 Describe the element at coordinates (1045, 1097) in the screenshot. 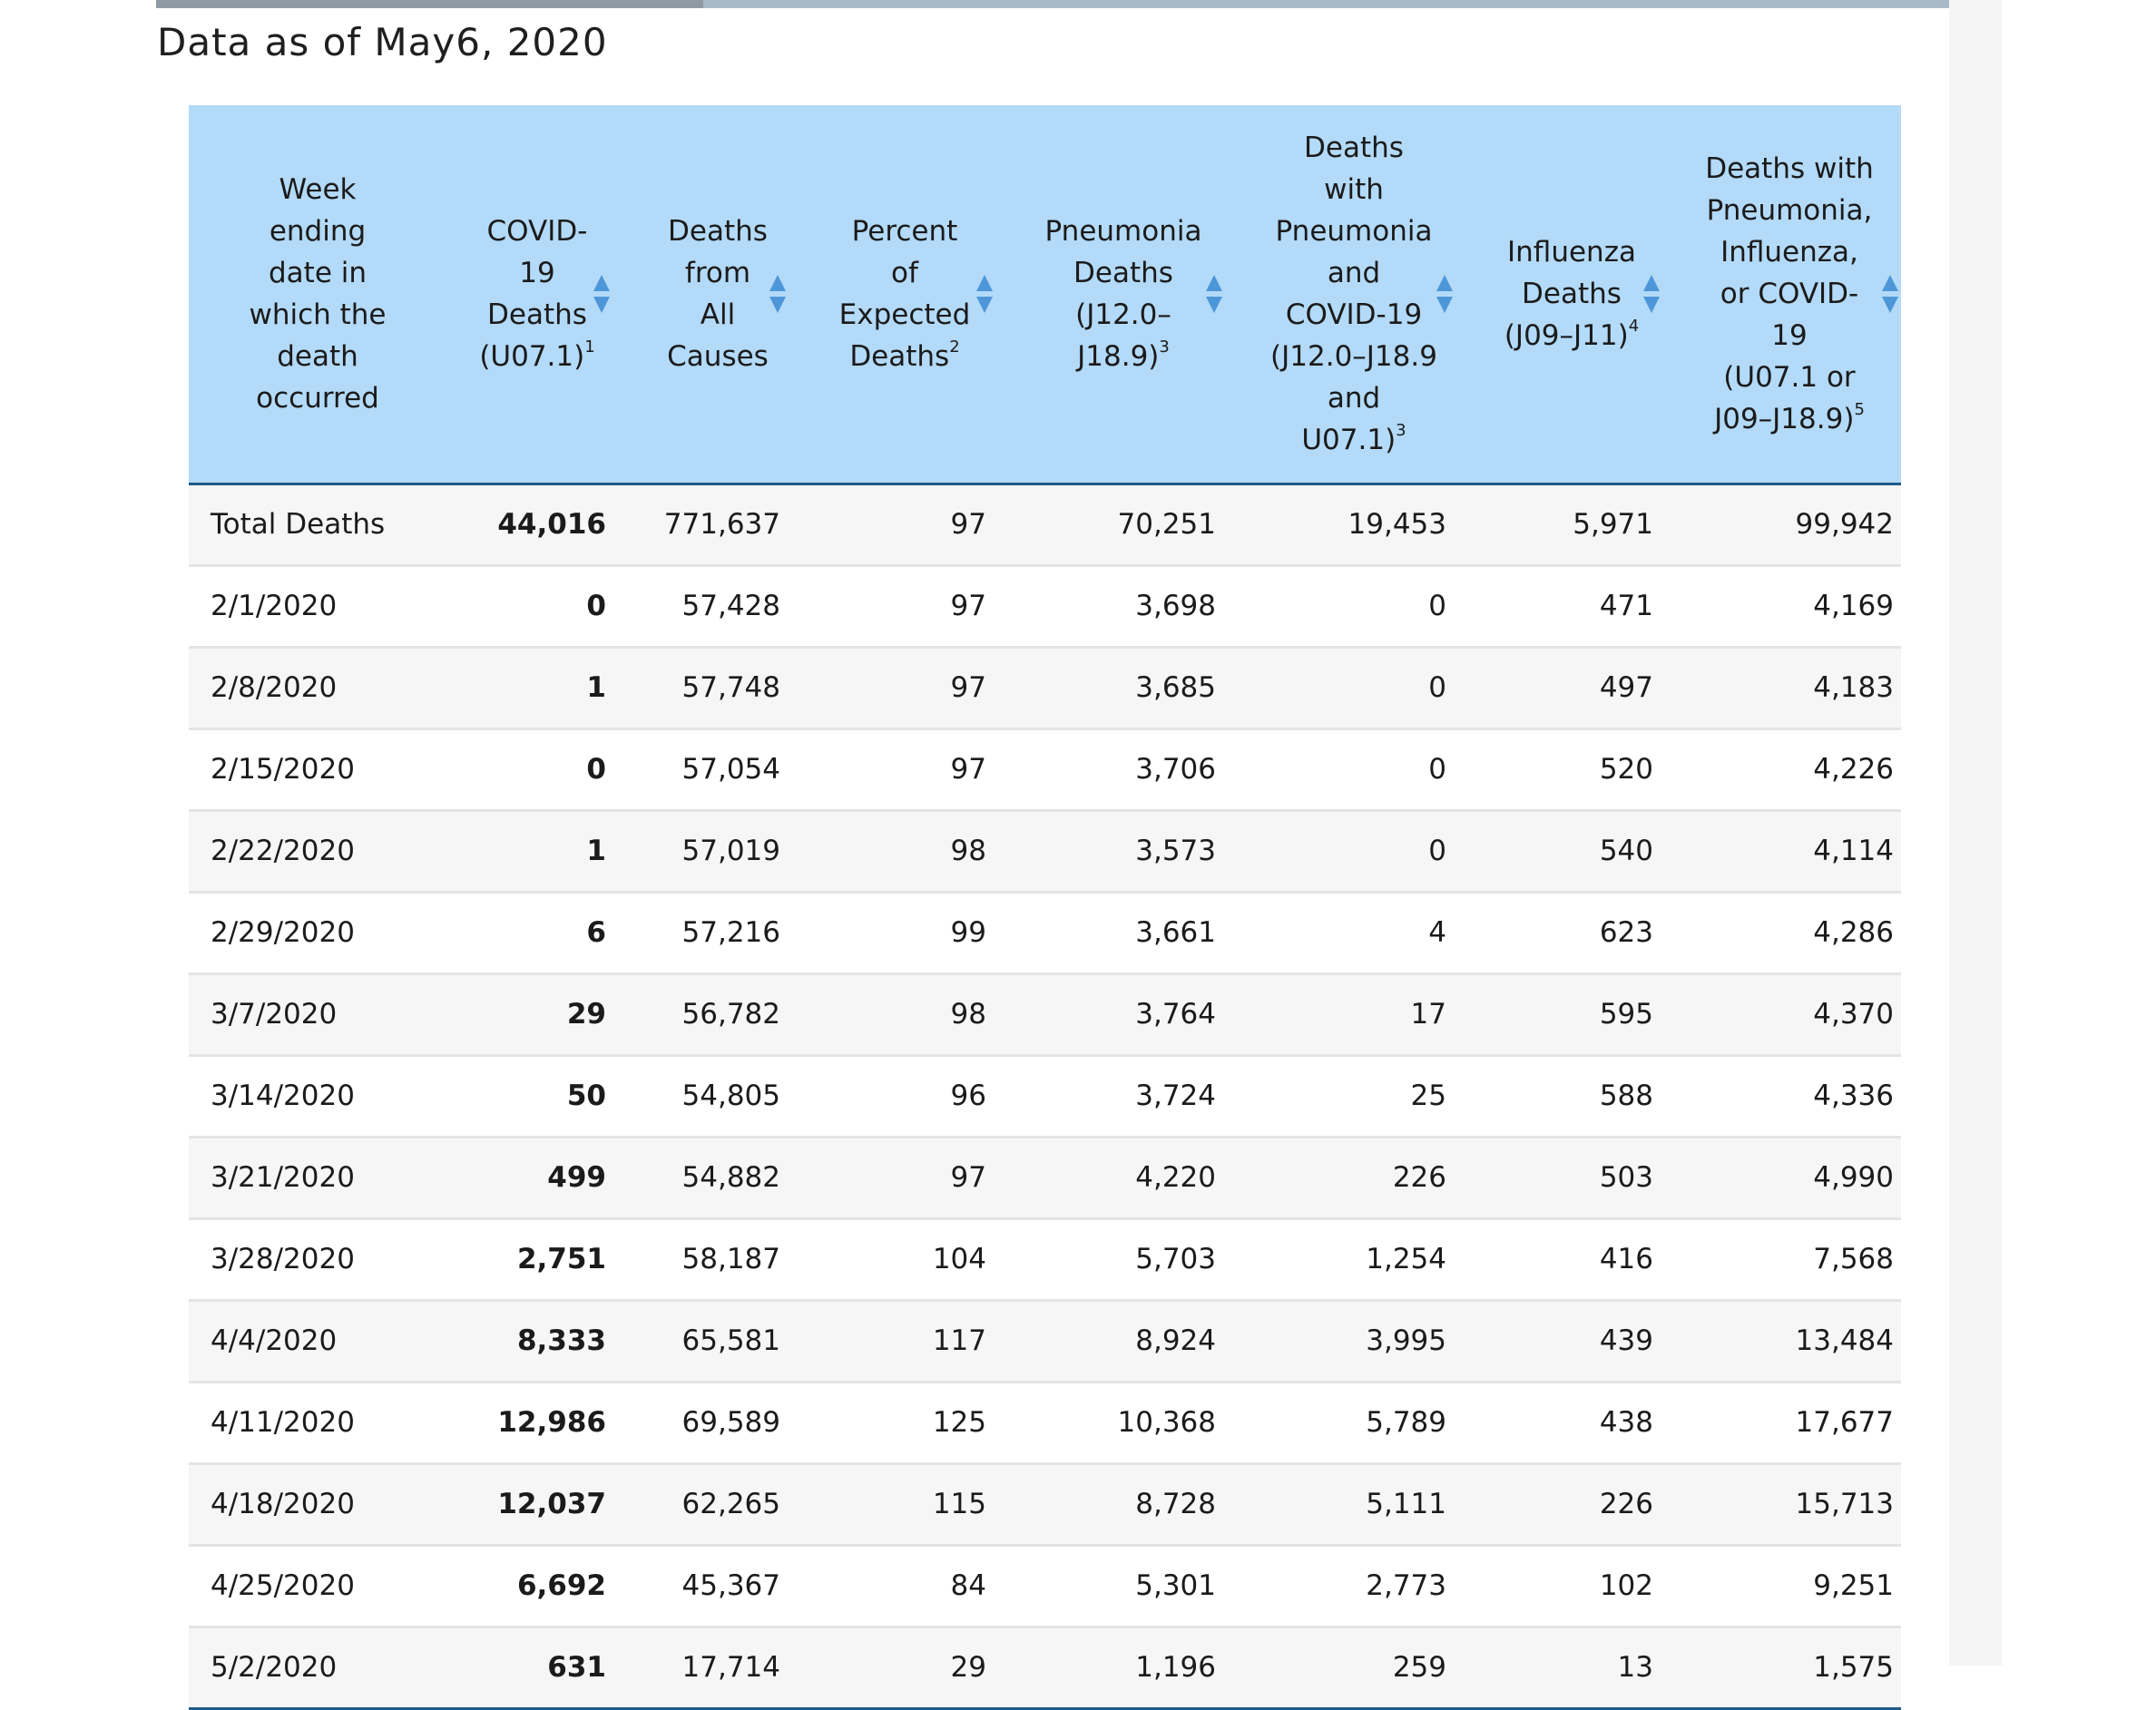

I see `table-row: 3/14/2020 50 54,805 96 3,724 25 588 4,336` at that location.